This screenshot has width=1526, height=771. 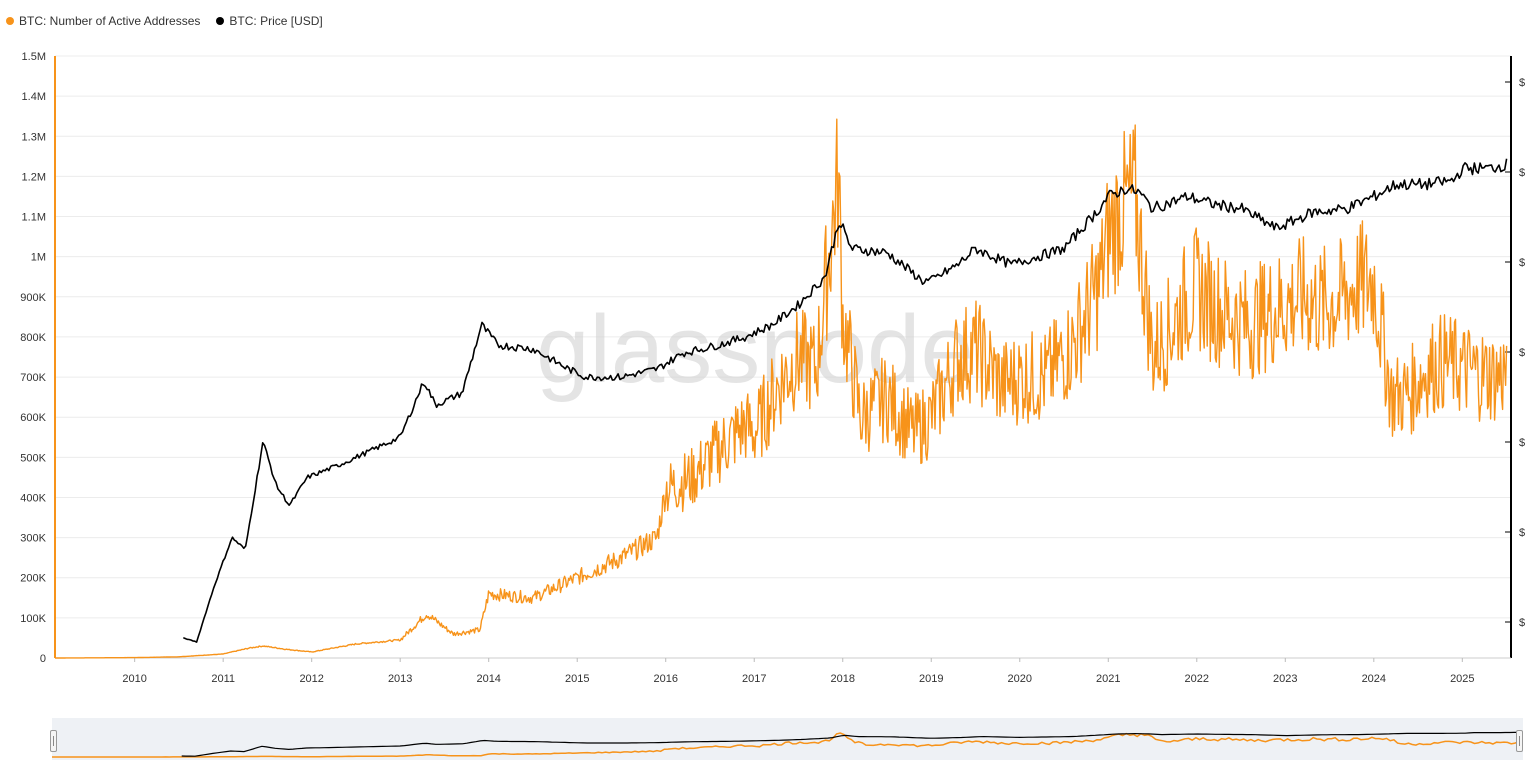 What do you see at coordinates (33, 458) in the screenshot?
I see `y-tick-label: 500K` at bounding box center [33, 458].